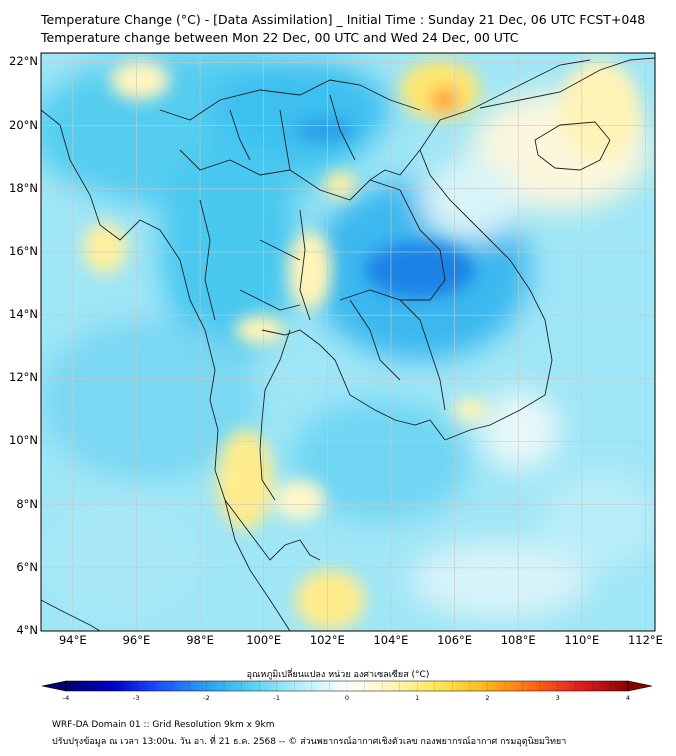  I want to click on lon-label: 98°E, so click(200, 640).